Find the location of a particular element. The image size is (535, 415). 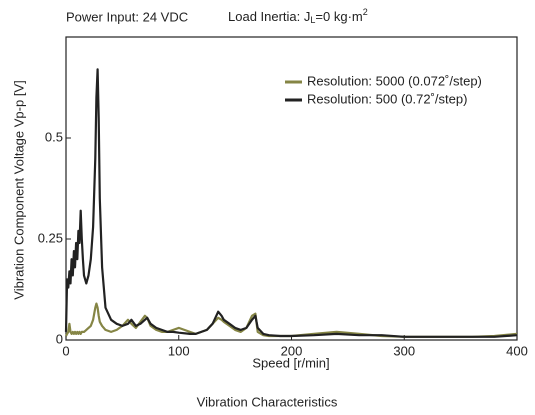

x-tick-label: 0 is located at coordinates (65, 350).